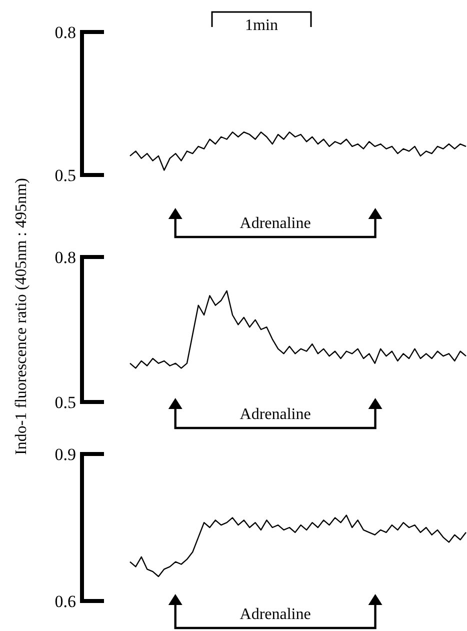 The width and height of the screenshot is (467, 631). I want to click on annotation: 1min, so click(261, 25).